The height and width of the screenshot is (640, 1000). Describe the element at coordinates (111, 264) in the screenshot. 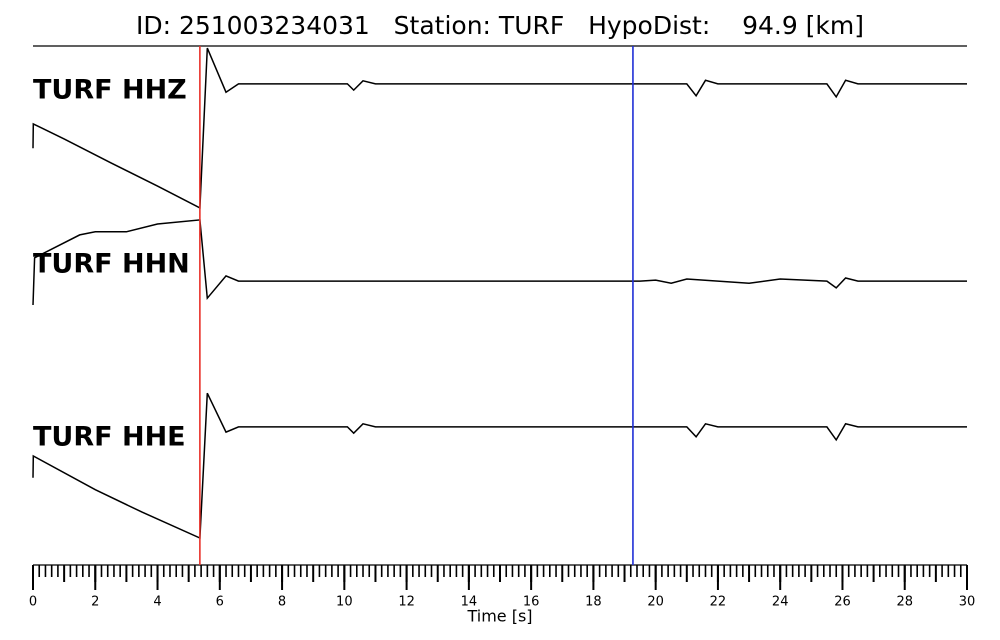

I see `trace-label: TURF HHN` at that location.